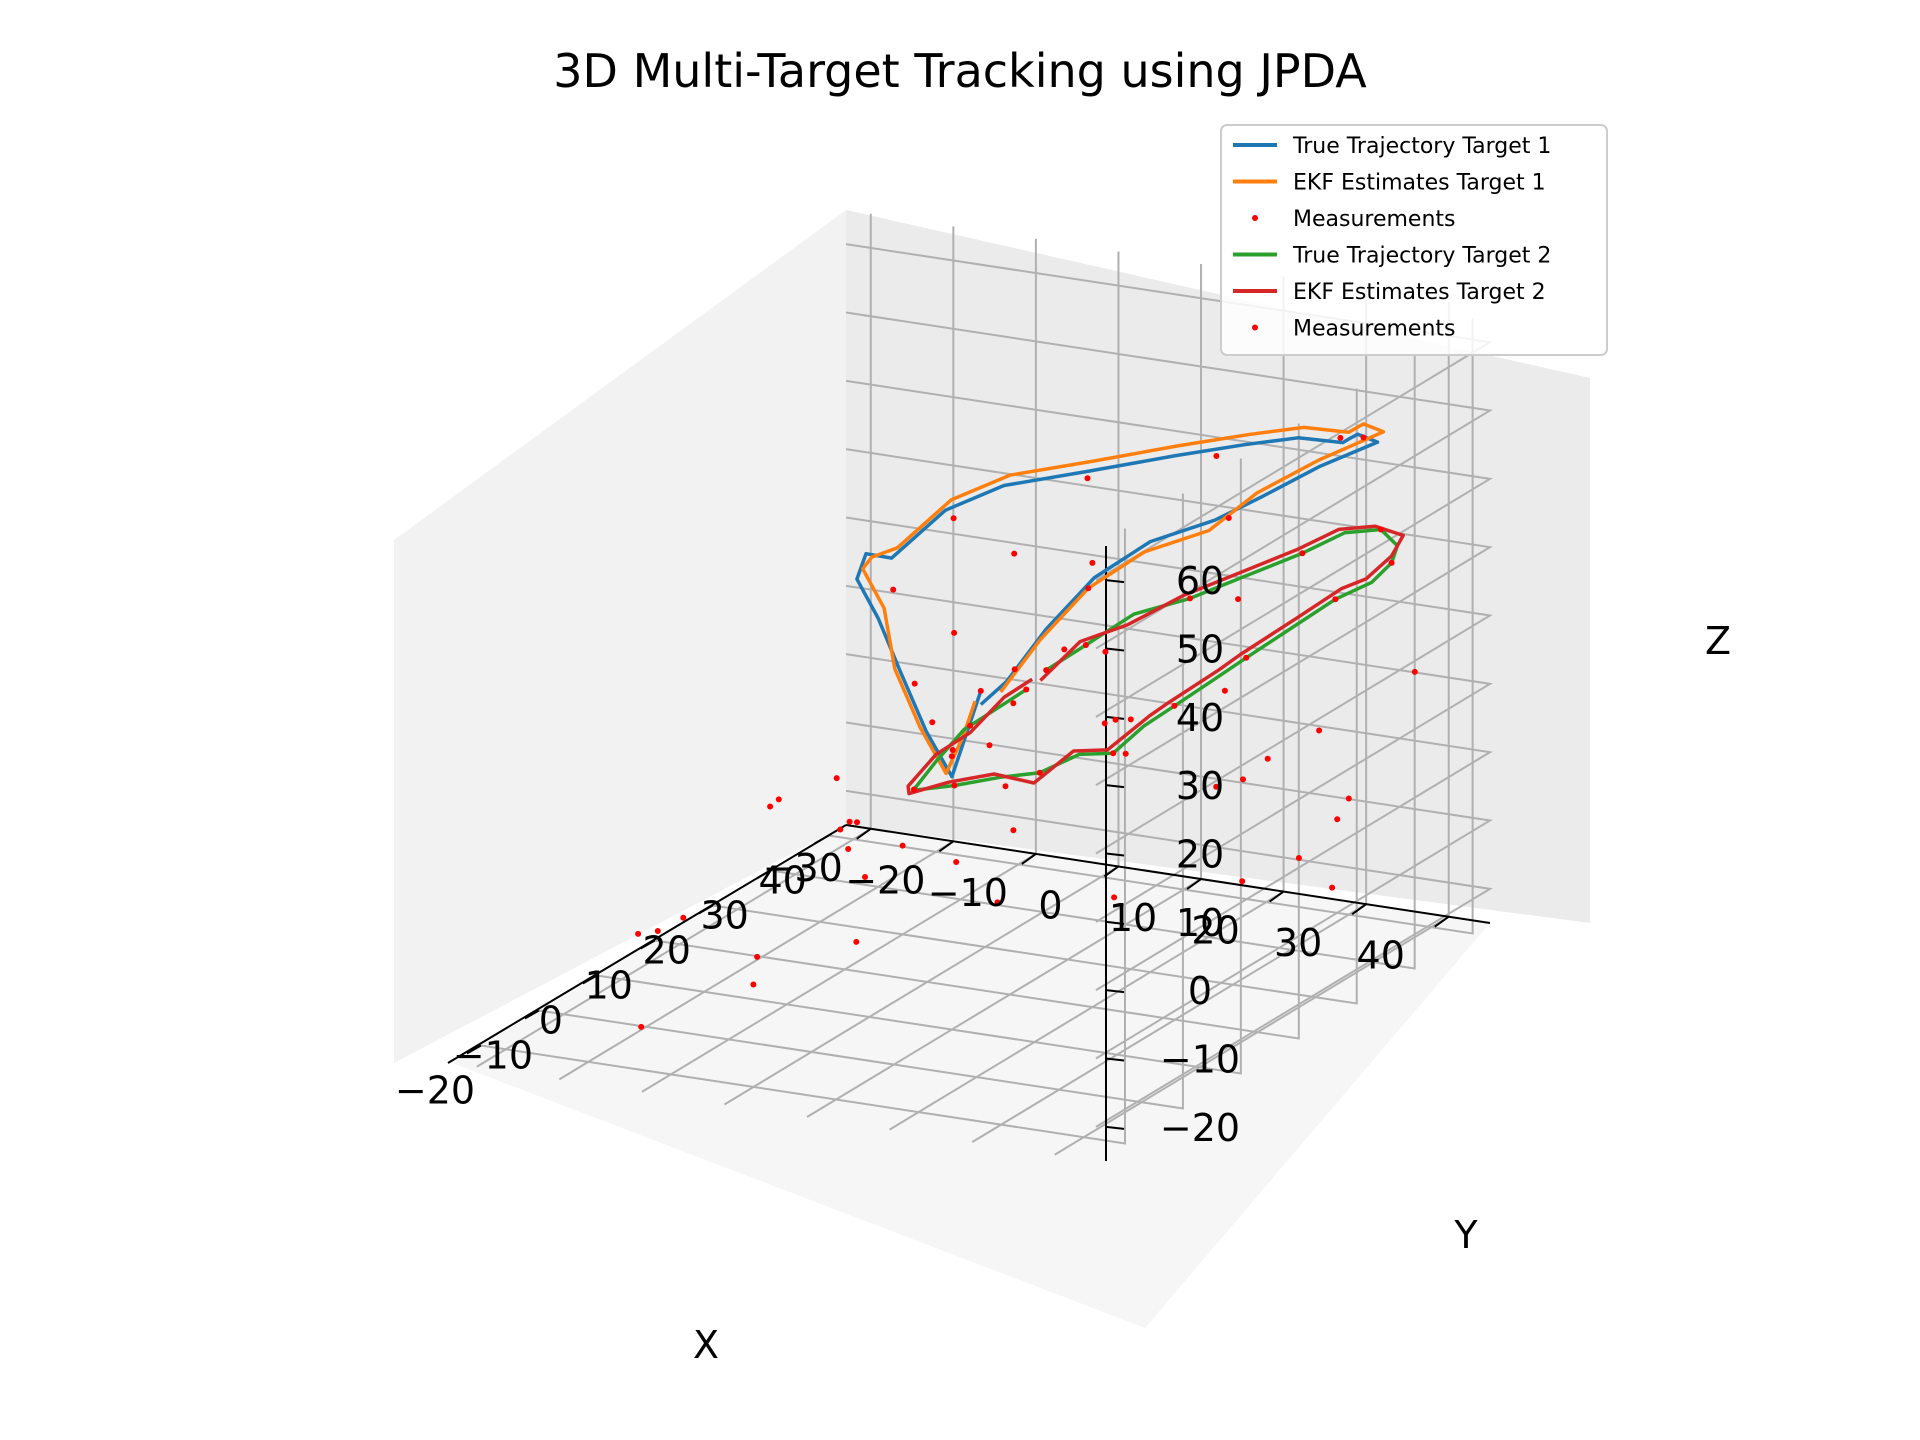 The width and height of the screenshot is (1920, 1440). Describe the element at coordinates (1419, 183) in the screenshot. I see `legend-label-1: EKF Estimates Target 1` at that location.